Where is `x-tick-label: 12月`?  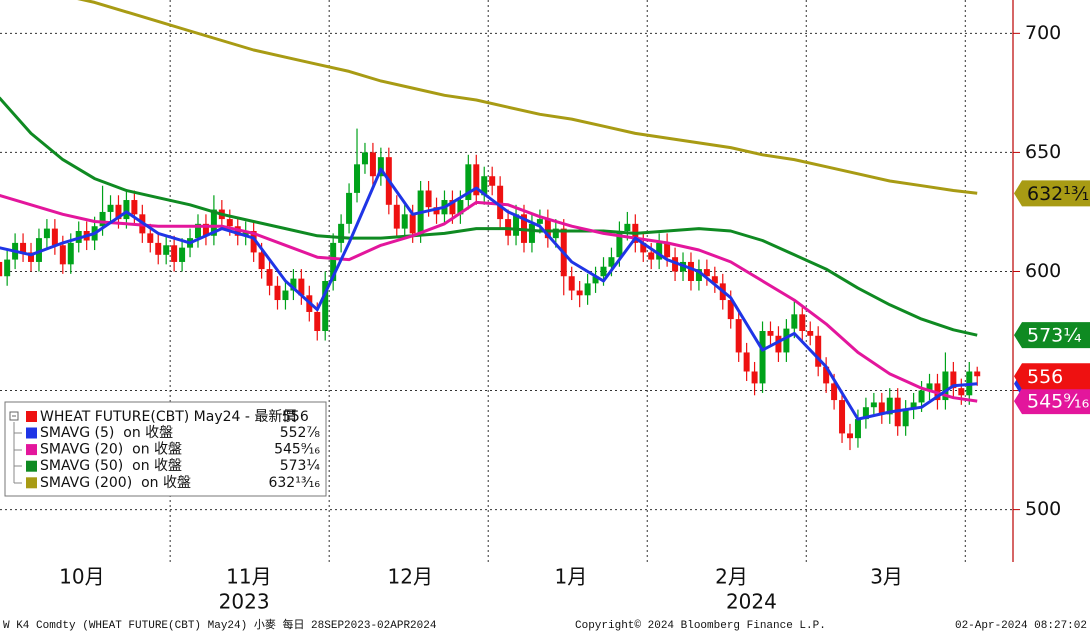 x-tick-label: 12月 is located at coordinates (410, 577).